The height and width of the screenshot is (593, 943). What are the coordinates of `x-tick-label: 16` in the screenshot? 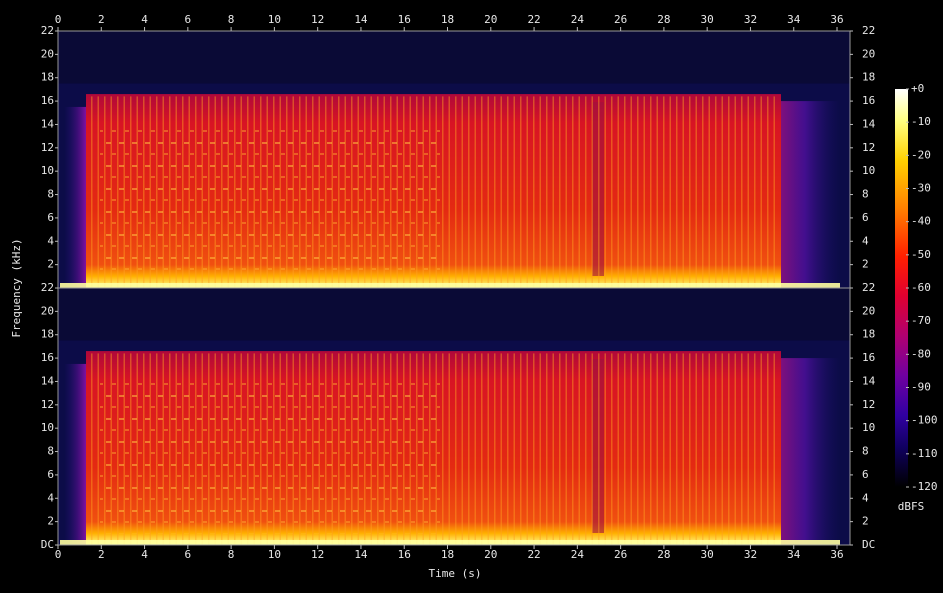 It's located at (404, 19).